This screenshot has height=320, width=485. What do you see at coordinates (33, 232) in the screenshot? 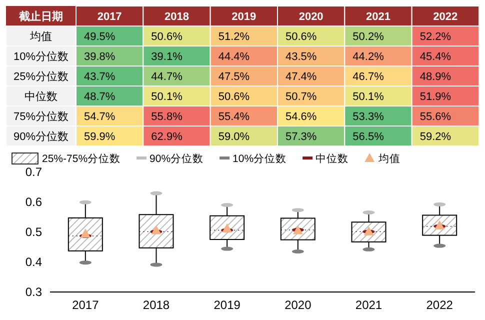
I see `y-tick-label: 0.5` at bounding box center [33, 232].